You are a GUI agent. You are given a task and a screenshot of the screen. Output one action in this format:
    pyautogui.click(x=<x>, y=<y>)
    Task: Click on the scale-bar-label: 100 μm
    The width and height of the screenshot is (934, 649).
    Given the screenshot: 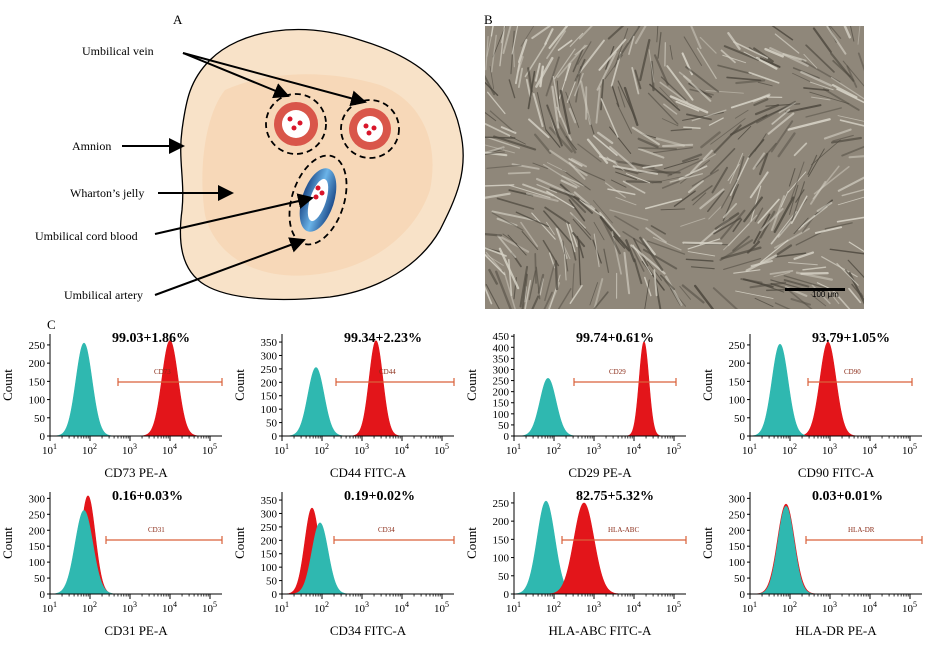 What is the action you would take?
    pyautogui.click(x=825, y=294)
    